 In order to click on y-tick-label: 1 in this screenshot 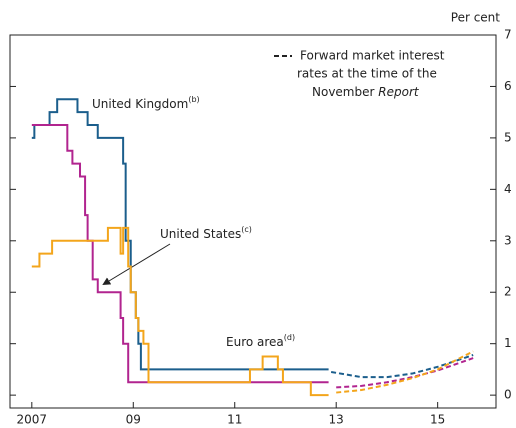, I will do `click(508, 343)`.